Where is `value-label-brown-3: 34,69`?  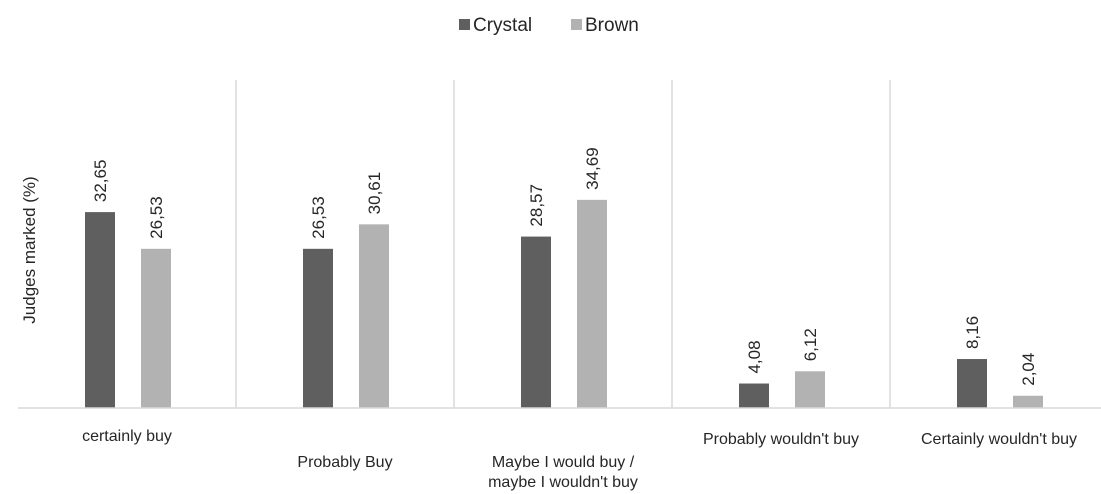 value-label-brown-3: 34,69 is located at coordinates (592, 168).